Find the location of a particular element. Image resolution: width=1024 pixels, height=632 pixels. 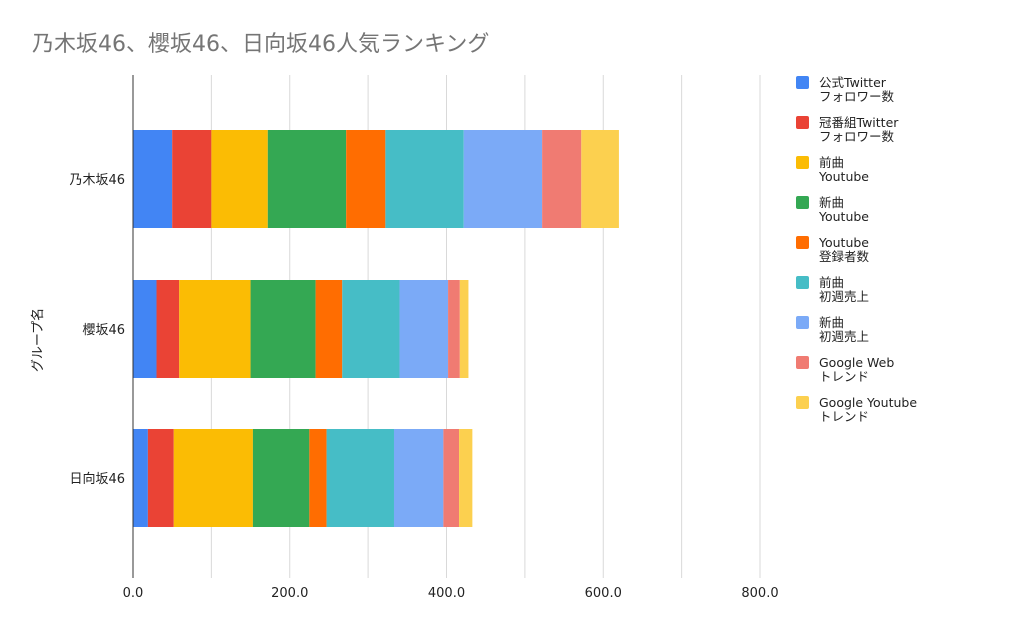

category-label: 日向坂46 is located at coordinates (97, 479).